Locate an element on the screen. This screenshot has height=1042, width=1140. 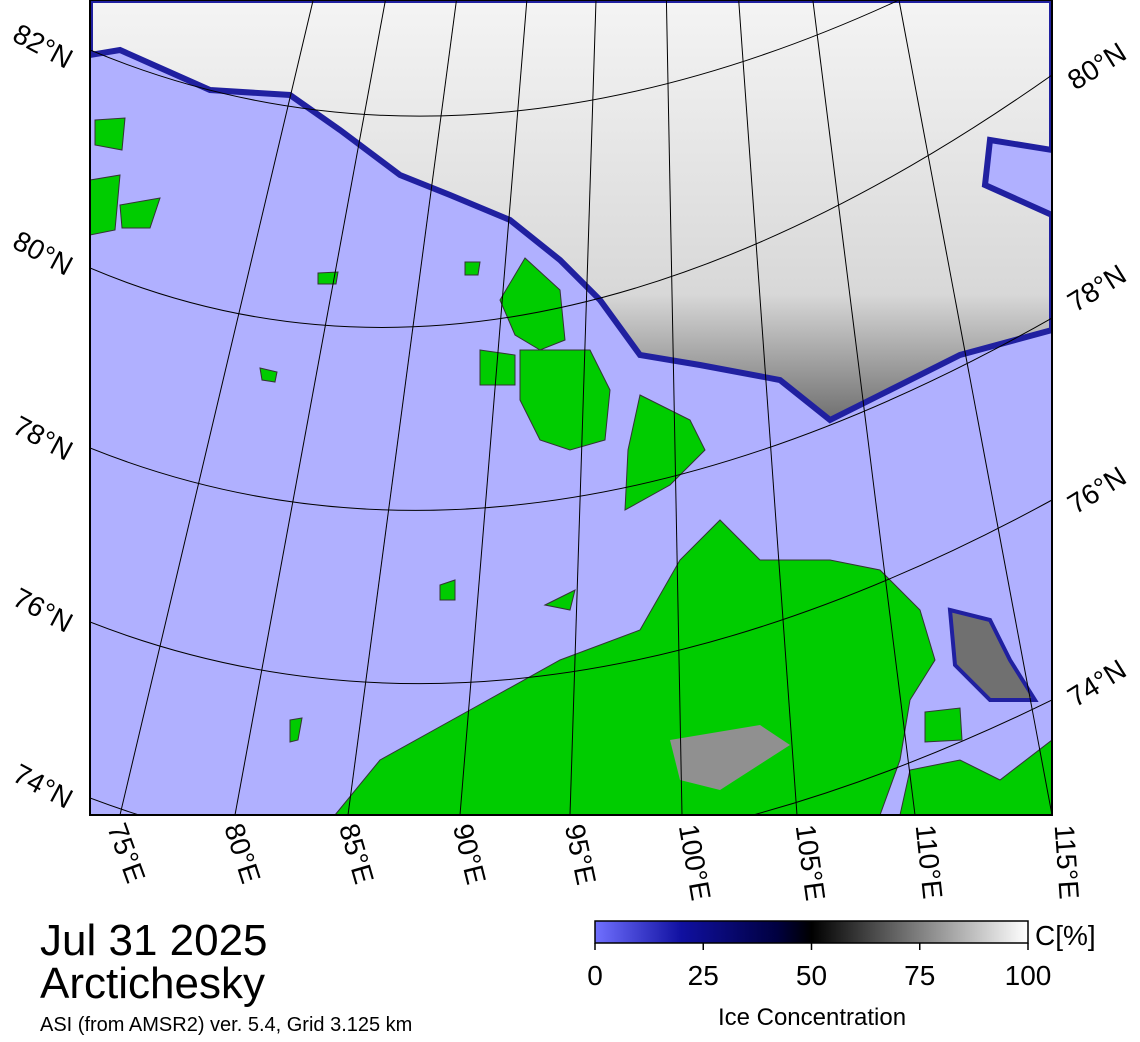
colorbar-unit: C[%] is located at coordinates (1065, 935).